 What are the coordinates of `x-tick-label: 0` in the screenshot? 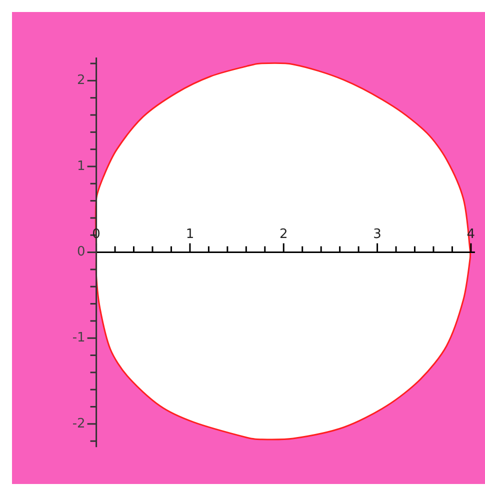 It's located at (96, 234).